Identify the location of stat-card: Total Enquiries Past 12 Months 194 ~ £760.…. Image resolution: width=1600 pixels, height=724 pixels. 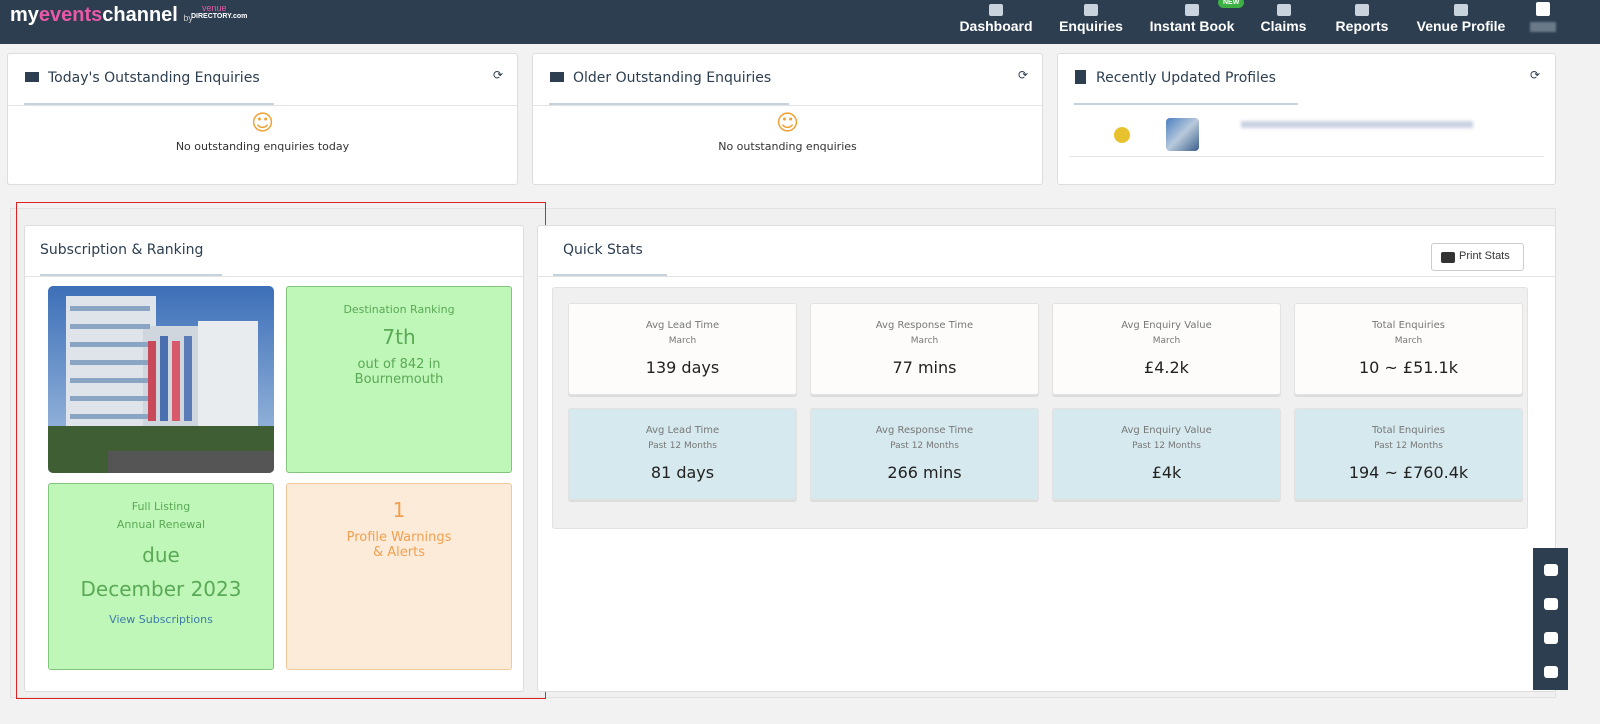
(1408, 454).